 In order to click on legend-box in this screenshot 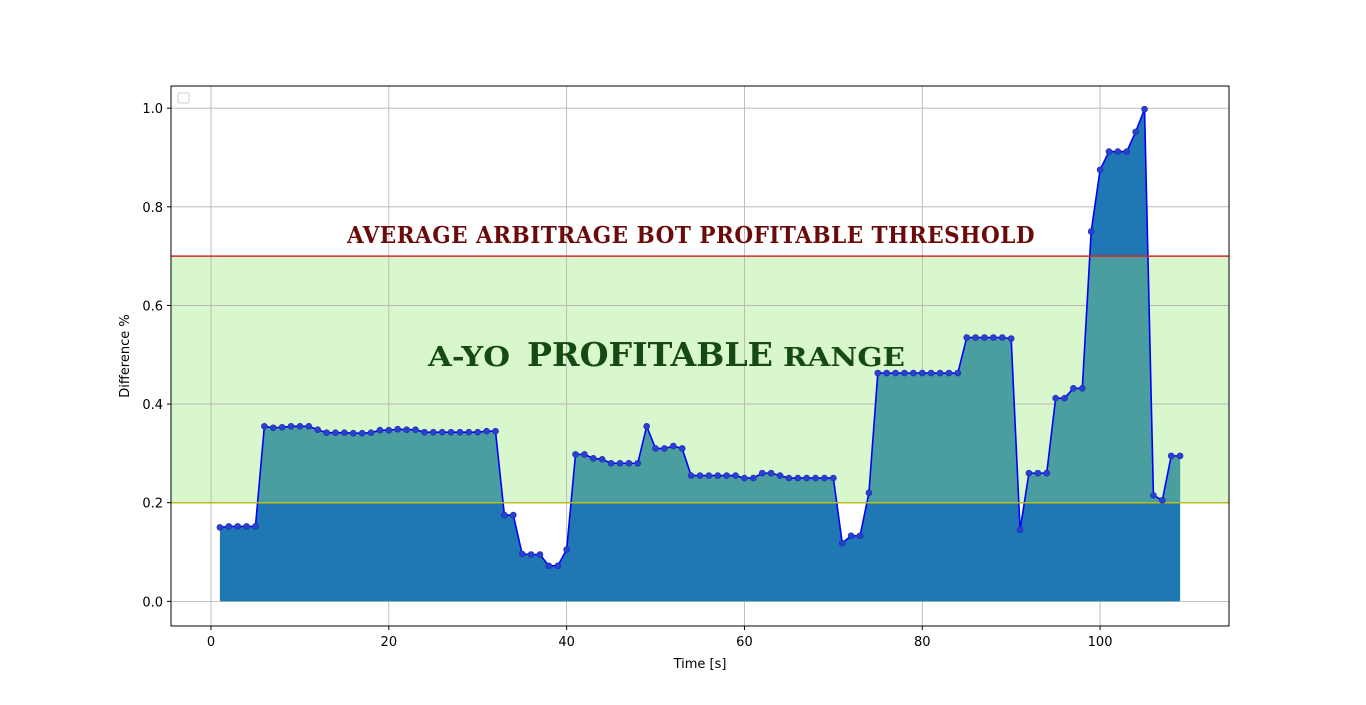, I will do `click(183, 98)`.